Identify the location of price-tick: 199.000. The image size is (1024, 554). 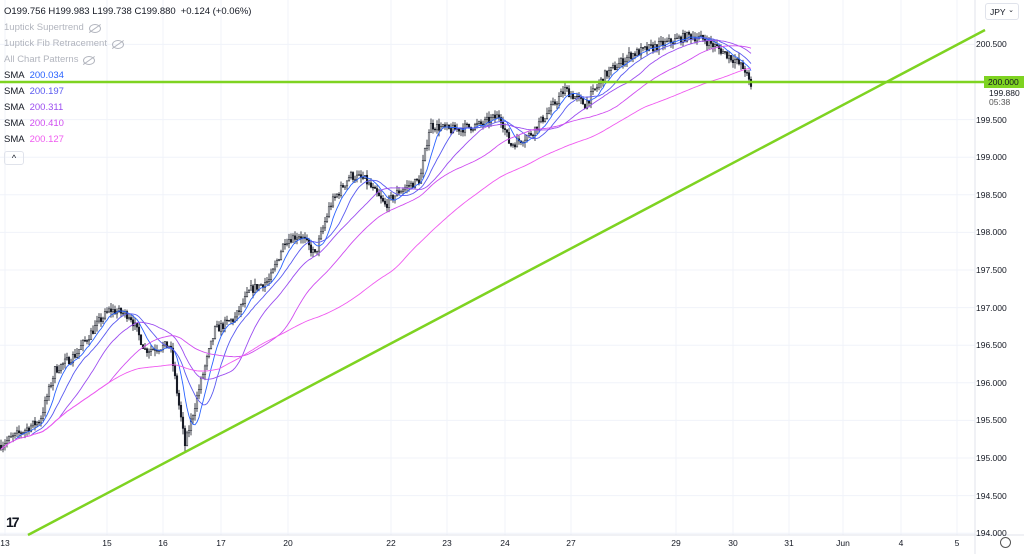
(991, 157).